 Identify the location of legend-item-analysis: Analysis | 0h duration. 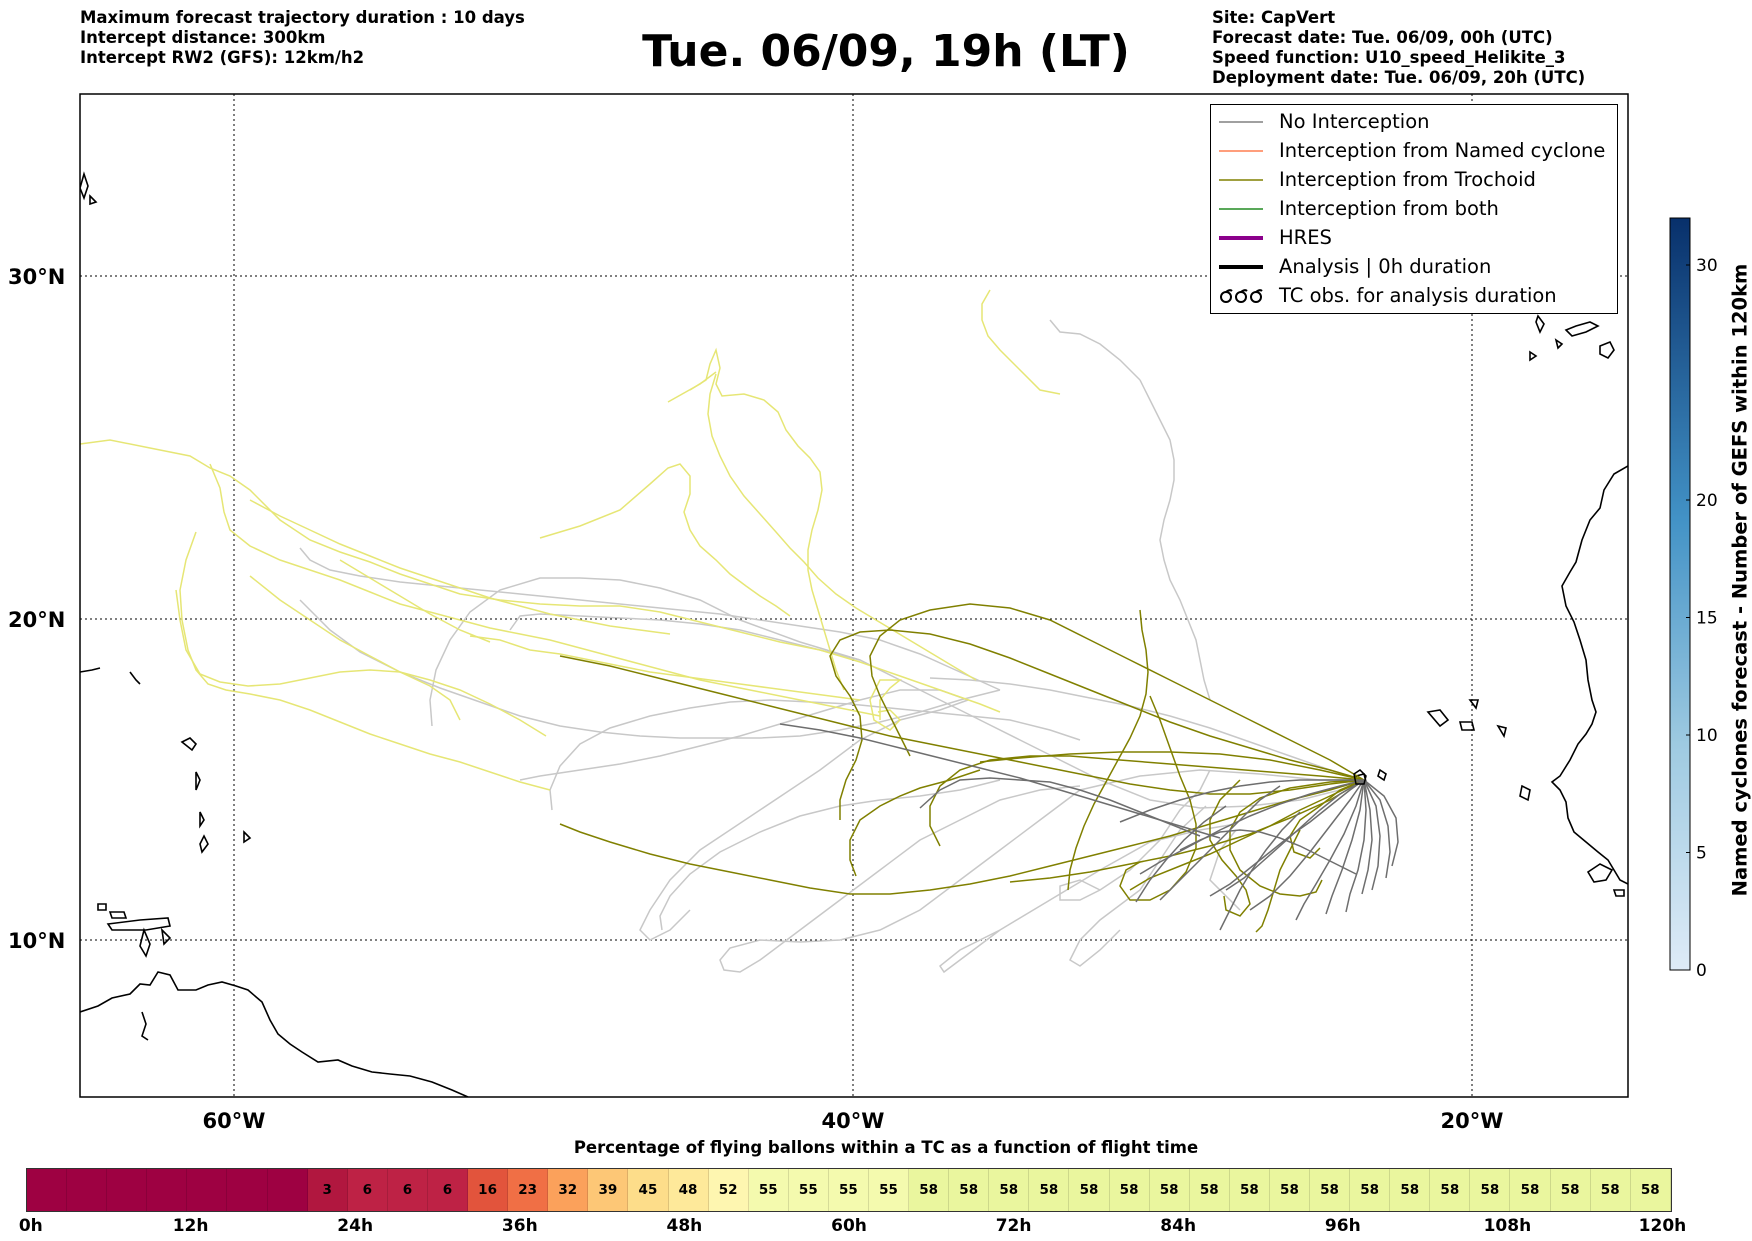
(1354, 266).